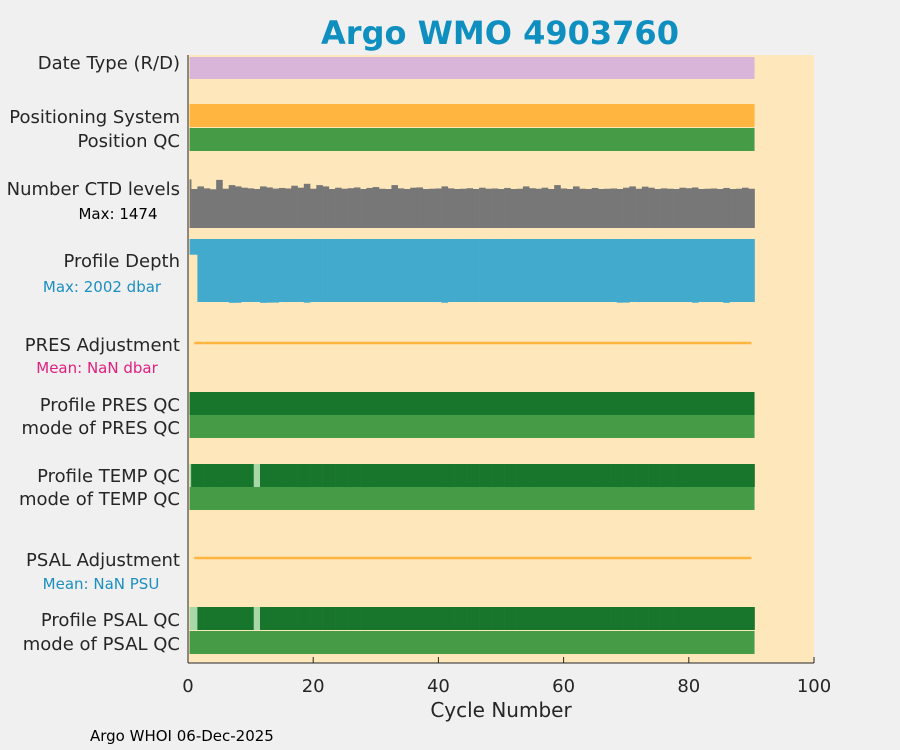 The height and width of the screenshot is (750, 900). What do you see at coordinates (117, 214) in the screenshot?
I see `ctd-max-note: Max: 1474` at bounding box center [117, 214].